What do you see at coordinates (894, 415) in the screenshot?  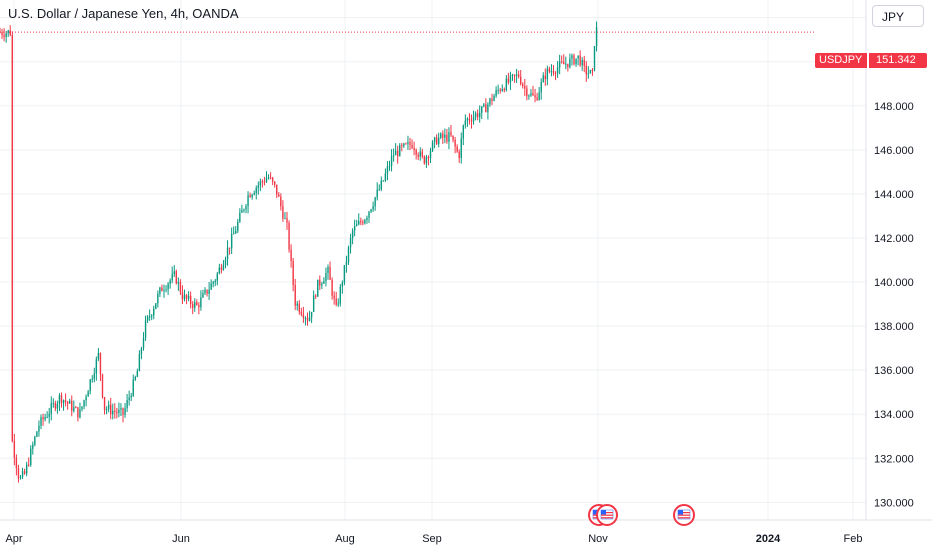 I see `y-tick-label: 134.000` at bounding box center [894, 415].